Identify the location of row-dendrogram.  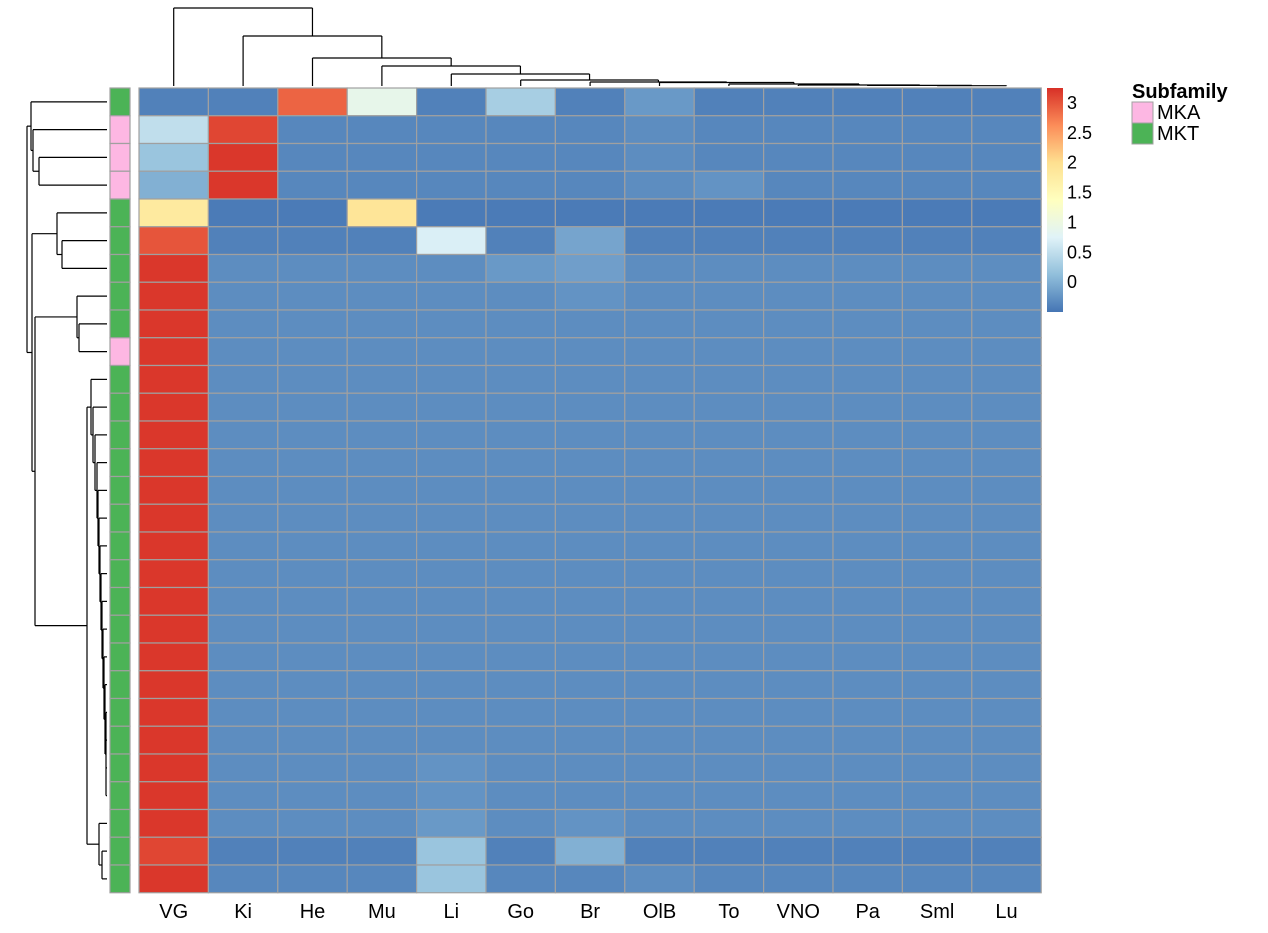
(66, 490).